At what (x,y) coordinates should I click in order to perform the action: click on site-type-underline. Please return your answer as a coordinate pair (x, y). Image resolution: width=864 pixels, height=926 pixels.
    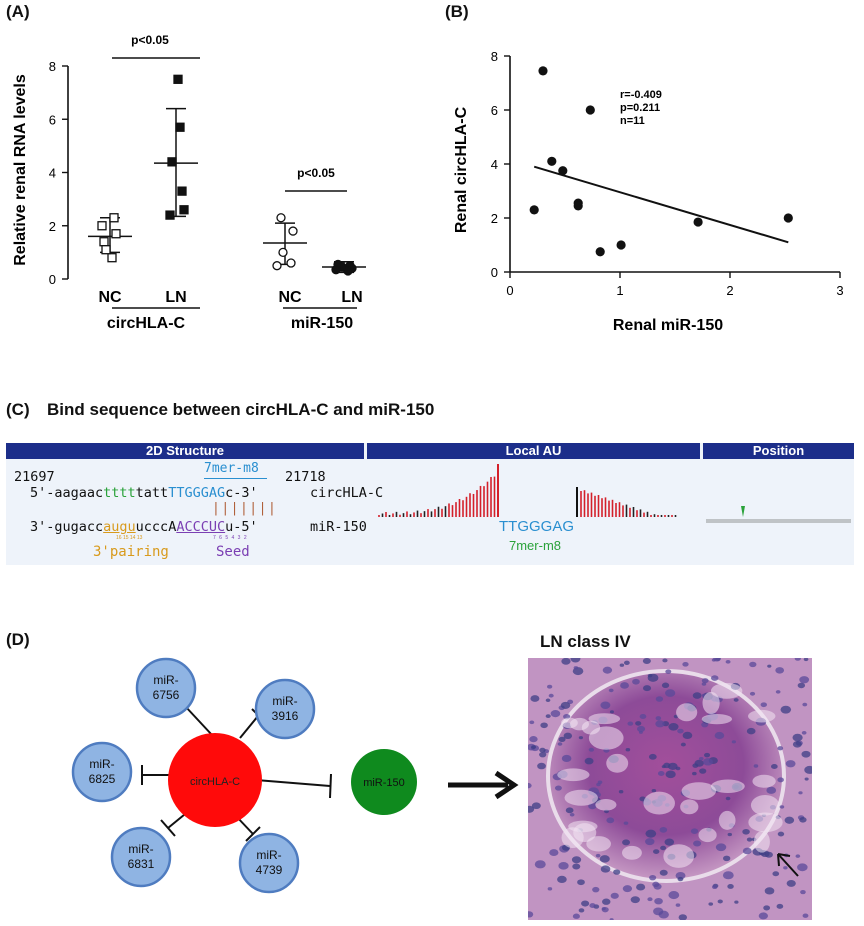
    Looking at the image, I should click on (235, 478).